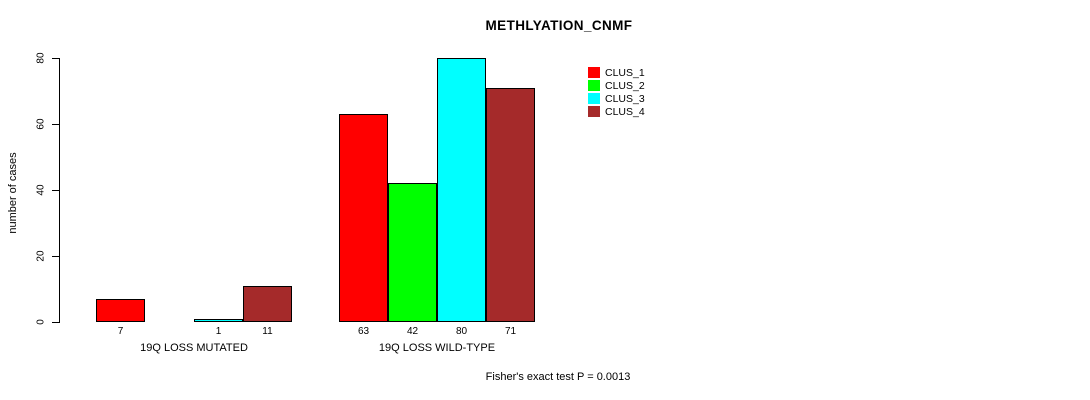 The height and width of the screenshot is (400, 1090). Describe the element at coordinates (41, 124) in the screenshot. I see `y-tick-label: 60` at that location.